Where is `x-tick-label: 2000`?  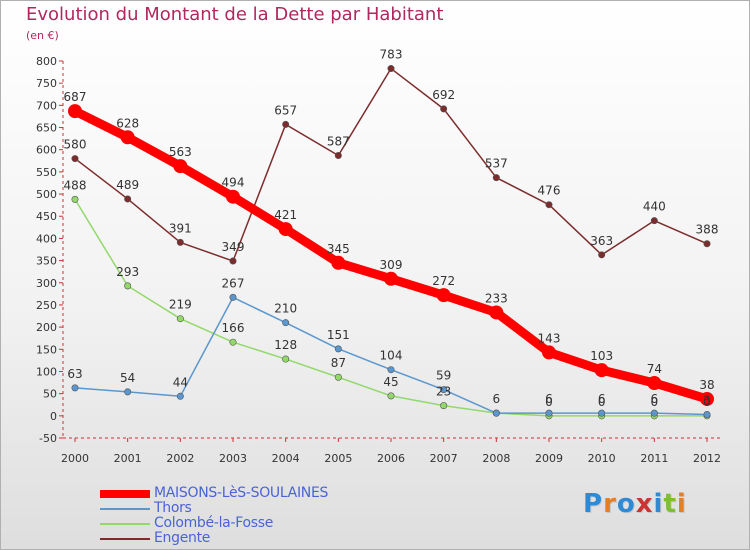
x-tick-label: 2000 is located at coordinates (75, 458).